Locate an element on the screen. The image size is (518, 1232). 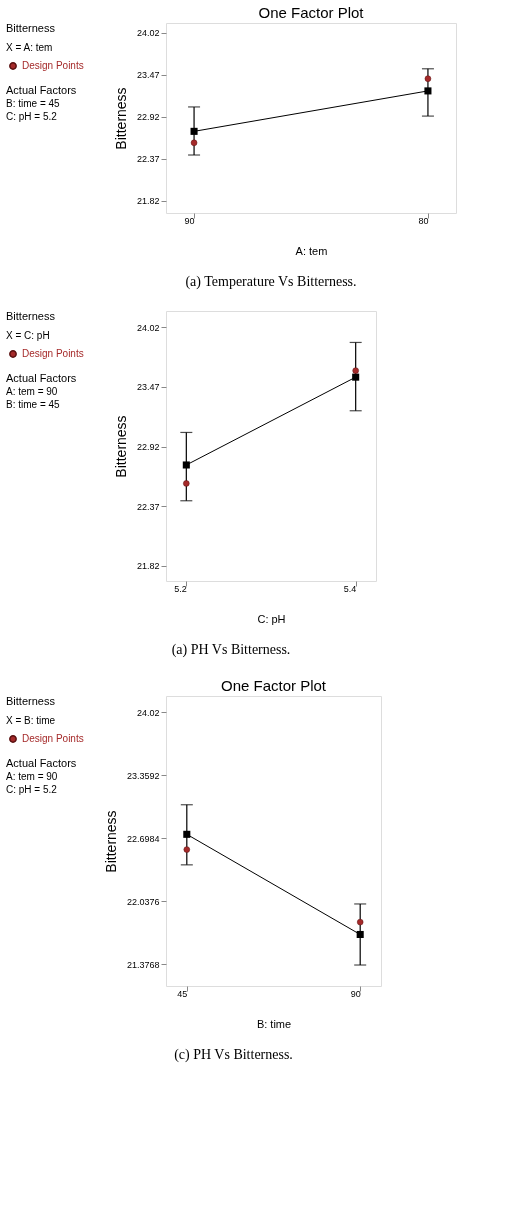
x-tick-label: 5.2 is located at coordinates (180, 588).